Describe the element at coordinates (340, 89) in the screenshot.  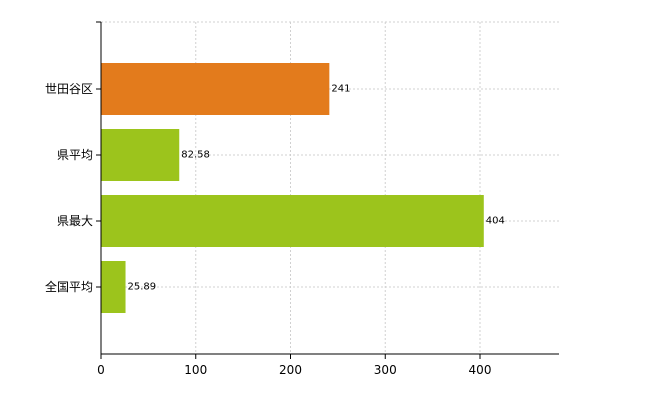
I see `value-label: 241` at that location.